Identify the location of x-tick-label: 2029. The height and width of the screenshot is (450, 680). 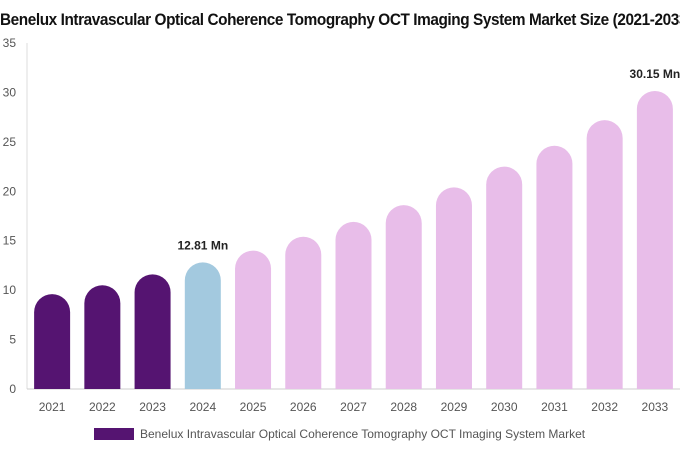
(454, 407).